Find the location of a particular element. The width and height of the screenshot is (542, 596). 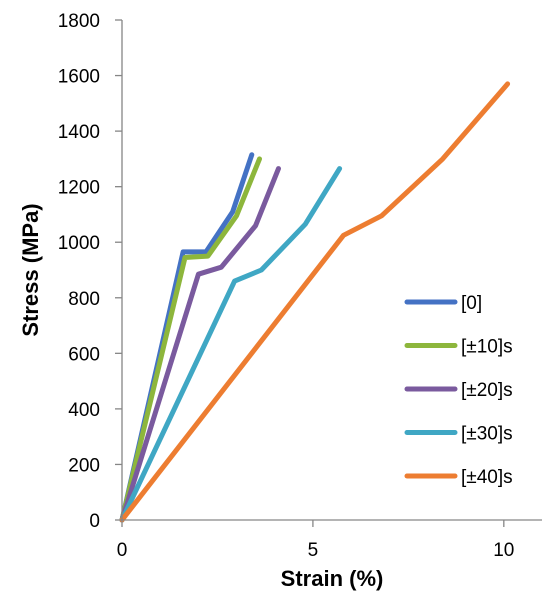

legend-label: [±20]s is located at coordinates (487, 390).